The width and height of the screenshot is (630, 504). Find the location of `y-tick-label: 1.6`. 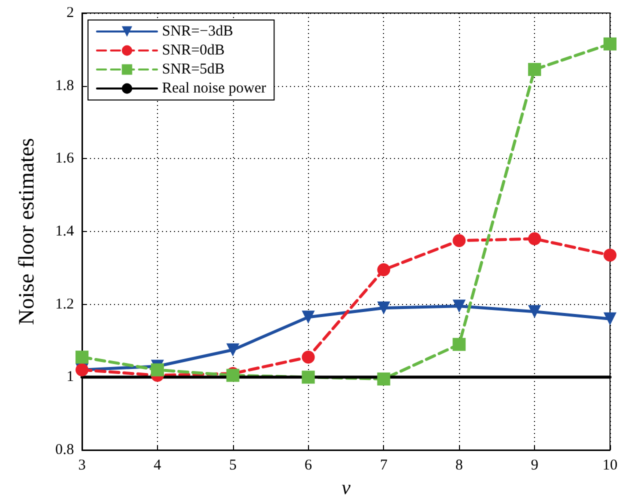

y-tick-label: 1.6 is located at coordinates (64, 158).